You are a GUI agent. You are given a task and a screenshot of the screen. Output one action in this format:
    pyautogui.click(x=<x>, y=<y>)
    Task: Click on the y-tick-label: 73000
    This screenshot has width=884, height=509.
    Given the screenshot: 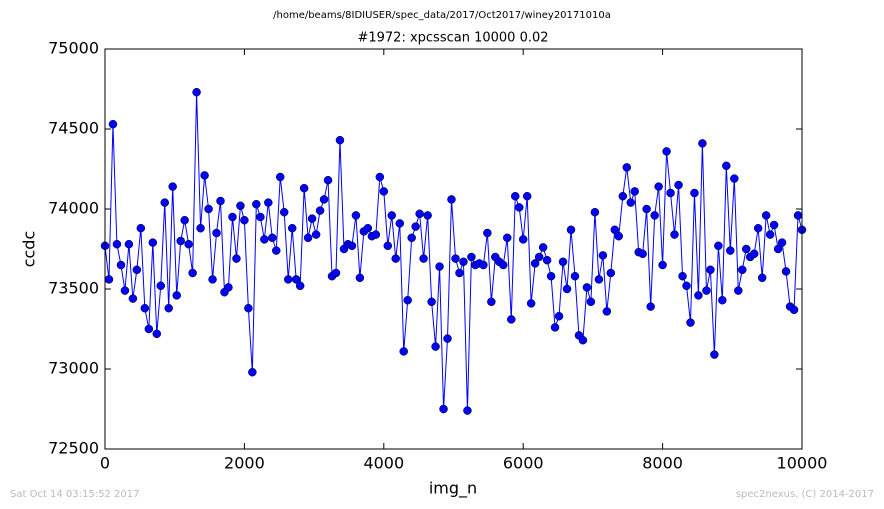 What is the action you would take?
    pyautogui.click(x=73, y=368)
    